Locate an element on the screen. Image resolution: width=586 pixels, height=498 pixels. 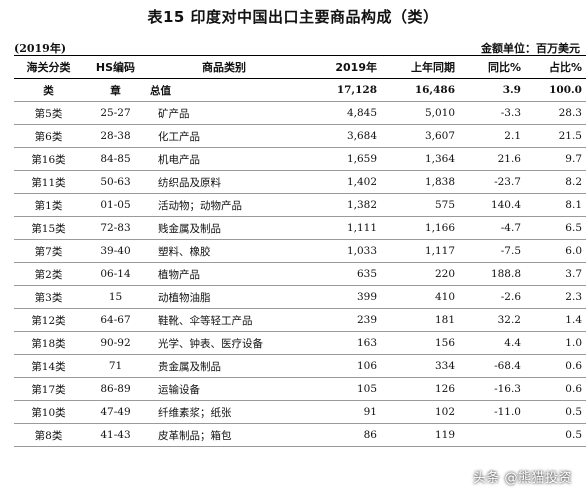
row-customs-class: 第2类 is located at coordinates (48, 274).